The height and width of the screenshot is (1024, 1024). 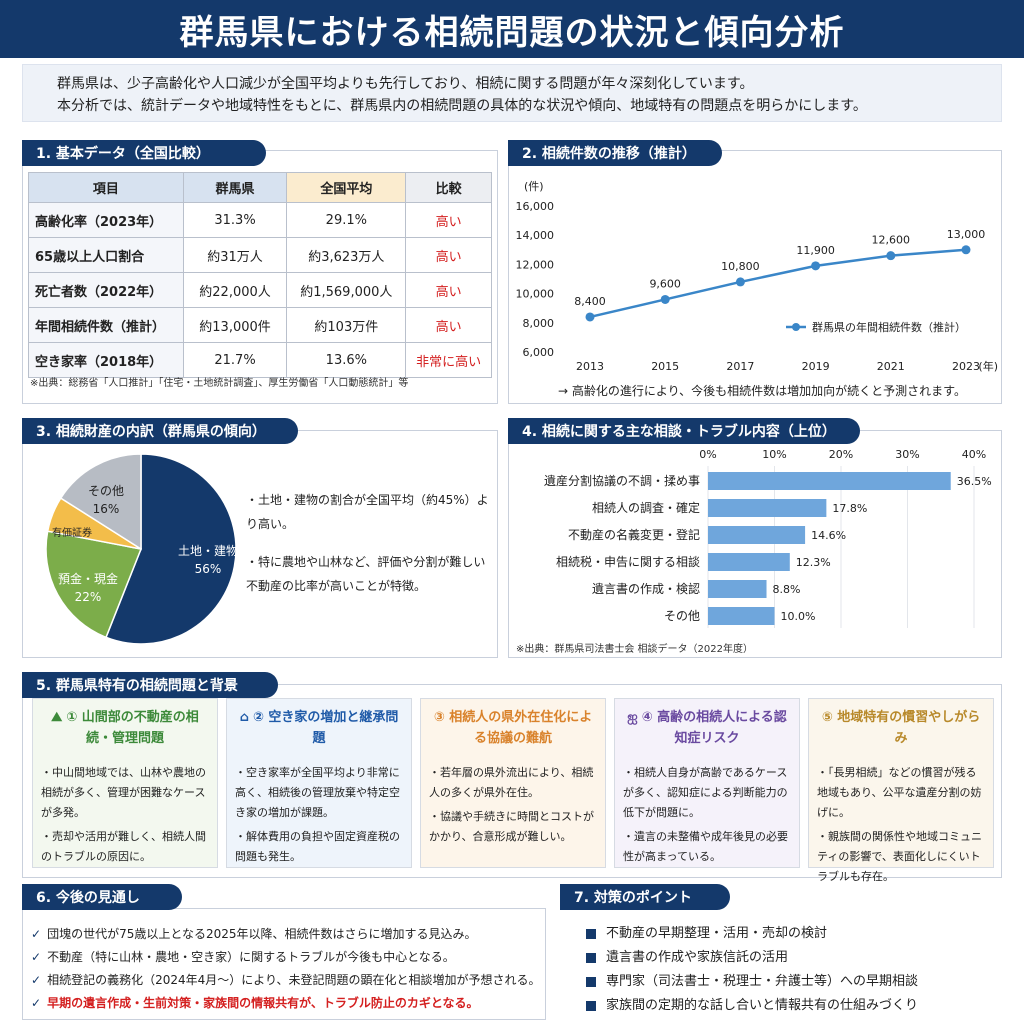 I want to click on issue-card-item: ・協議や手続きに時間とコストがかかり、合意形成が難しい。, so click(x=511, y=826).